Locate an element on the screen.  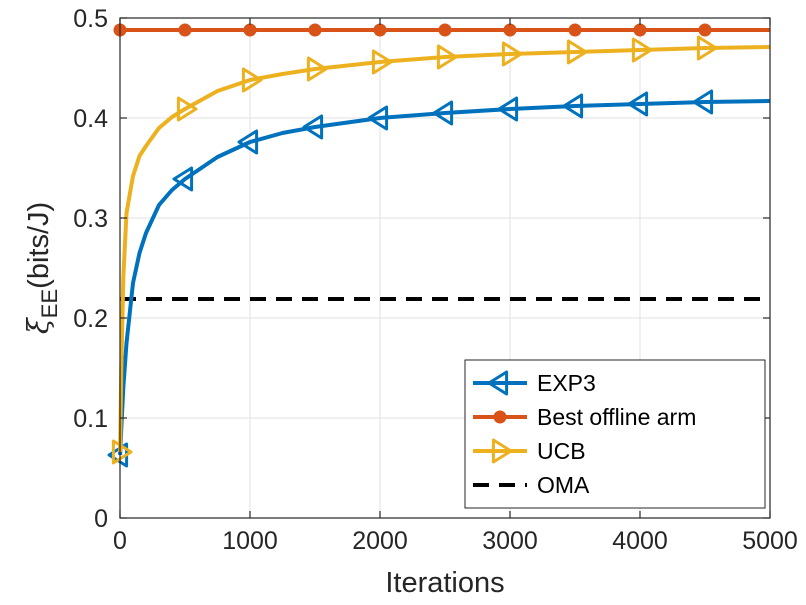
y-axis-label: ξEE(bits/J) is located at coordinates (41, 268).